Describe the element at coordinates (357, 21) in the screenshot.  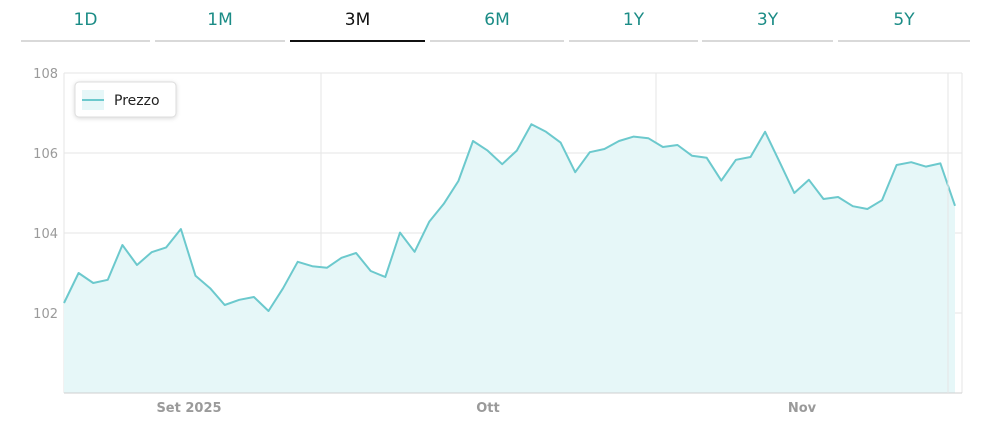
I see `tab-3m: 3M` at that location.